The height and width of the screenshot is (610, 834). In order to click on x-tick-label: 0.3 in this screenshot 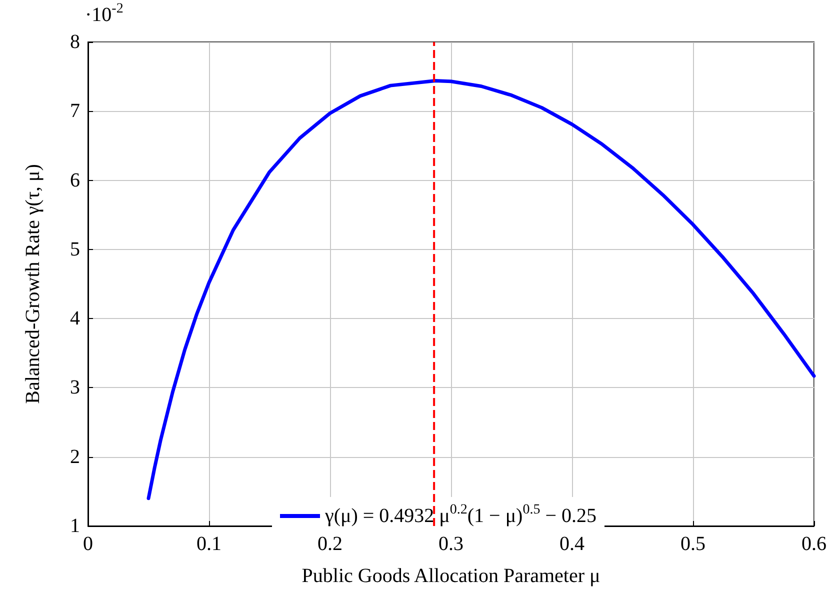, I will do `click(451, 544)`.